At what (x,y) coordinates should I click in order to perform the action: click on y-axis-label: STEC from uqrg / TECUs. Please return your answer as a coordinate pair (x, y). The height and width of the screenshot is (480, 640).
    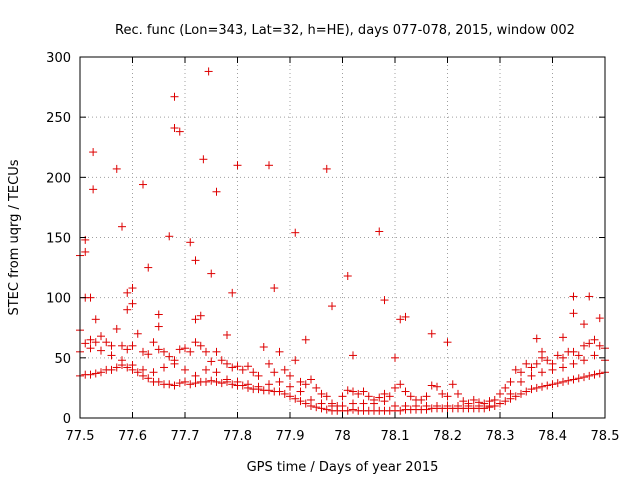
    Looking at the image, I should click on (14, 237).